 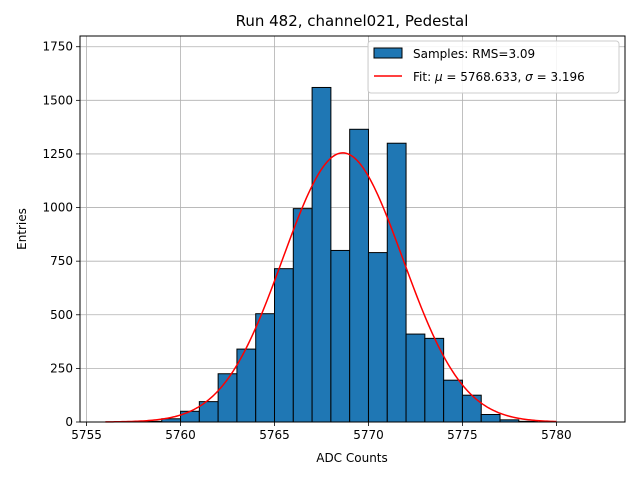 I want to click on legend-fit-mu-symbol: μ, so click(x=438, y=77).